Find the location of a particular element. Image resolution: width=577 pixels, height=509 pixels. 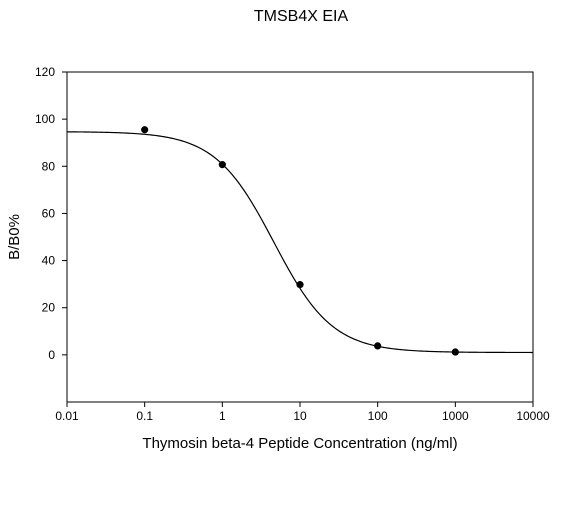

x-tick-label: 10 is located at coordinates (300, 416).